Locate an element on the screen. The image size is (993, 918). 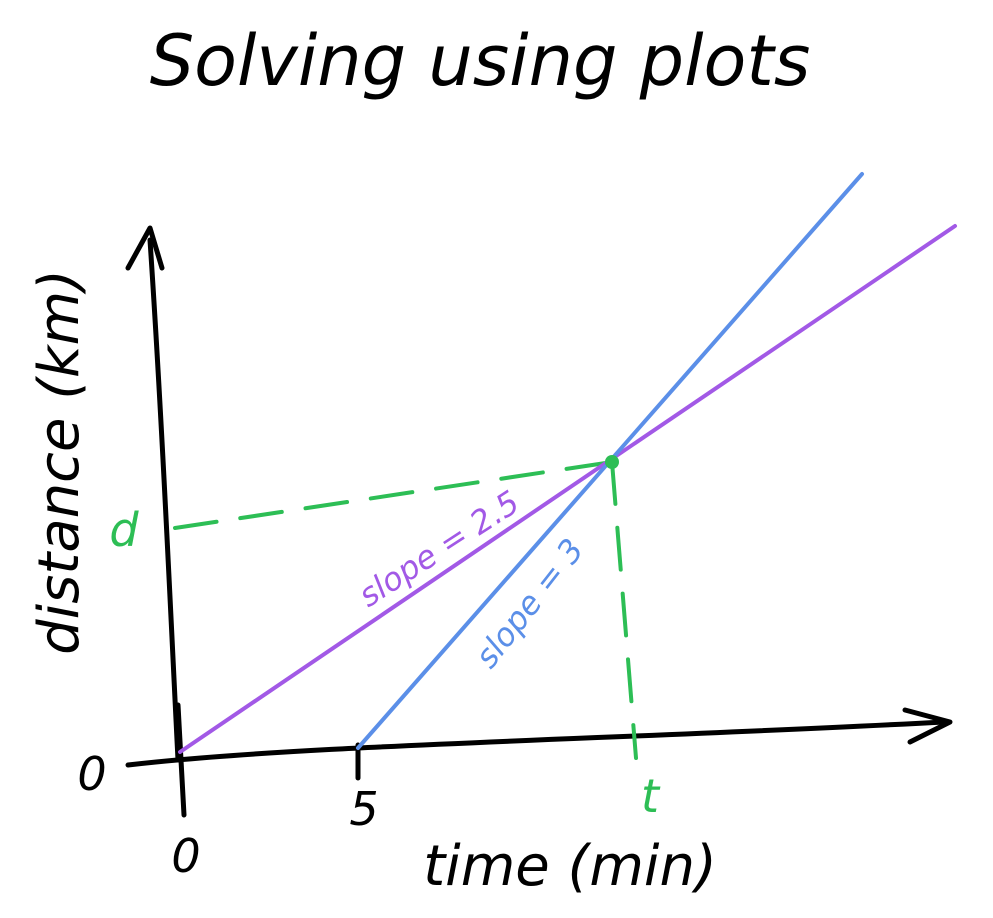
page-title: Solving using plots is located at coordinates (480, 61).